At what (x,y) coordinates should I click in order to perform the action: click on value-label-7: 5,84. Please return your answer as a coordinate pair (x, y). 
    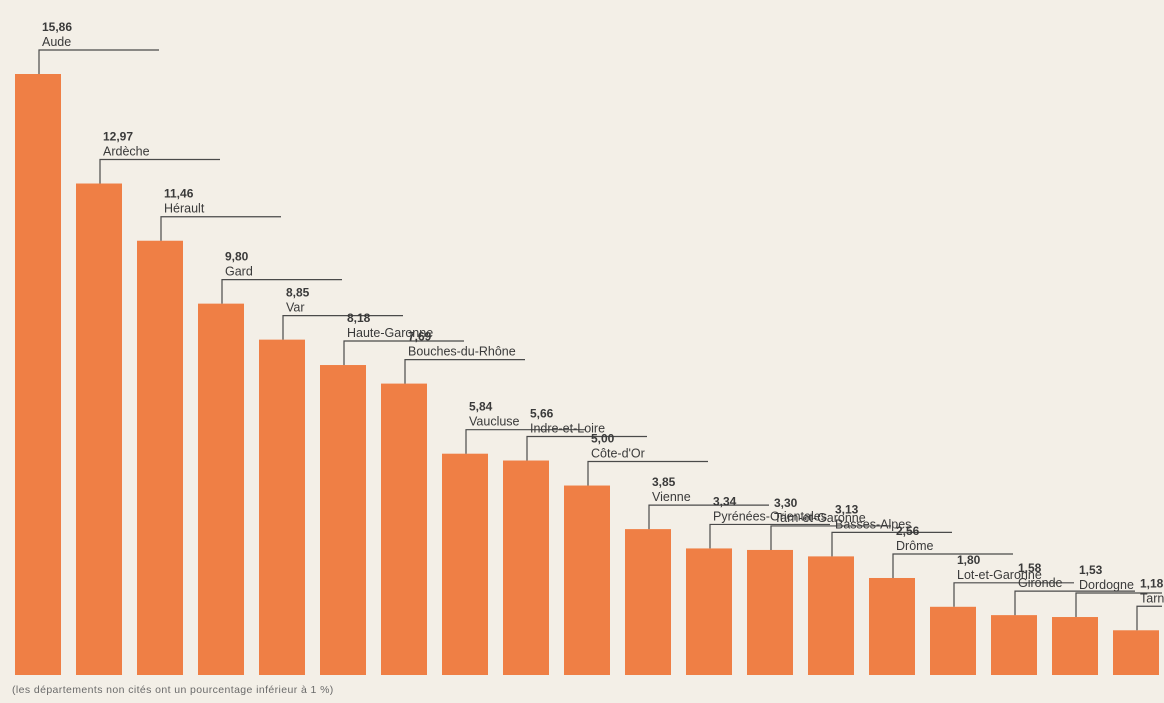
    Looking at the image, I should click on (481, 407).